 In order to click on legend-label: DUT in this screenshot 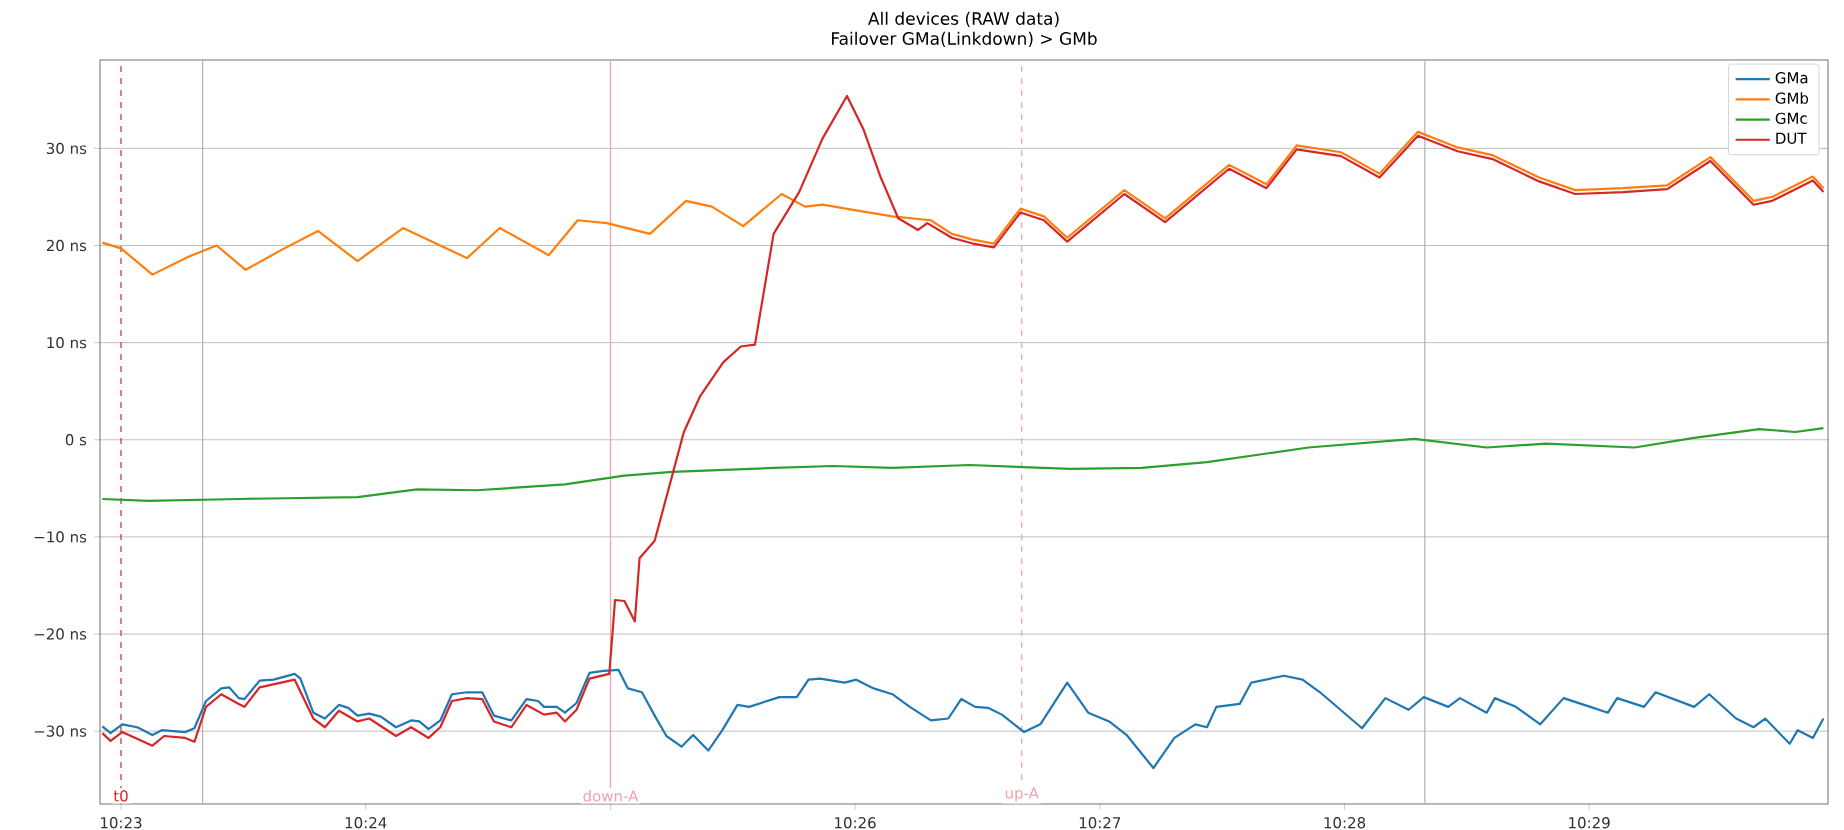, I will do `click(1791, 138)`.